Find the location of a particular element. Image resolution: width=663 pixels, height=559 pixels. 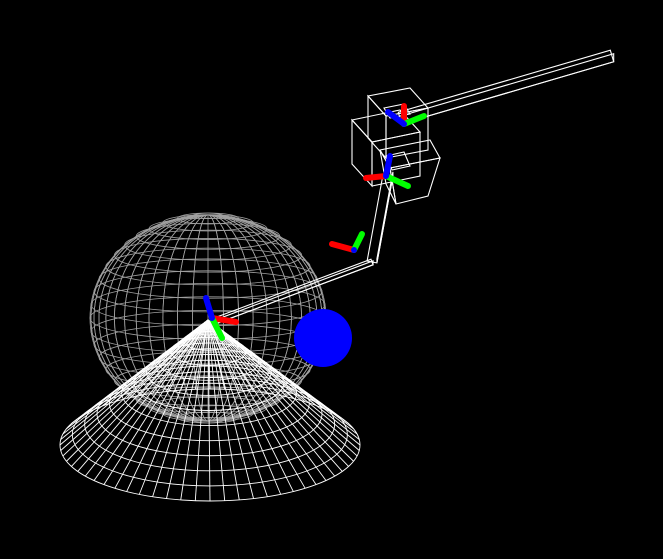

arm-link-2-top is located at coordinates (385, 217).